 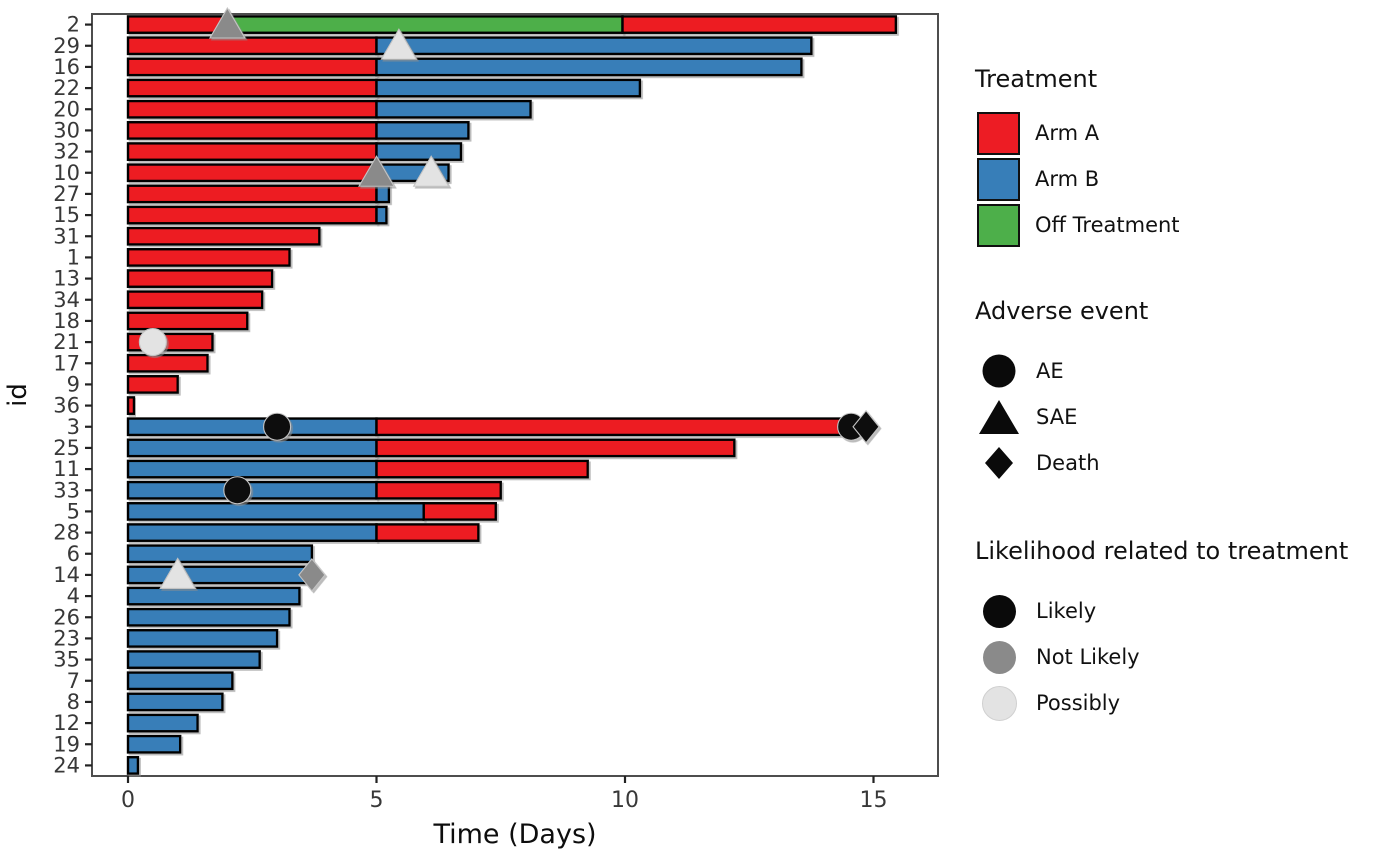 What do you see at coordinates (1184, 225) in the screenshot?
I see `legend-item-off-treatment: Off Treatment` at bounding box center [1184, 225].